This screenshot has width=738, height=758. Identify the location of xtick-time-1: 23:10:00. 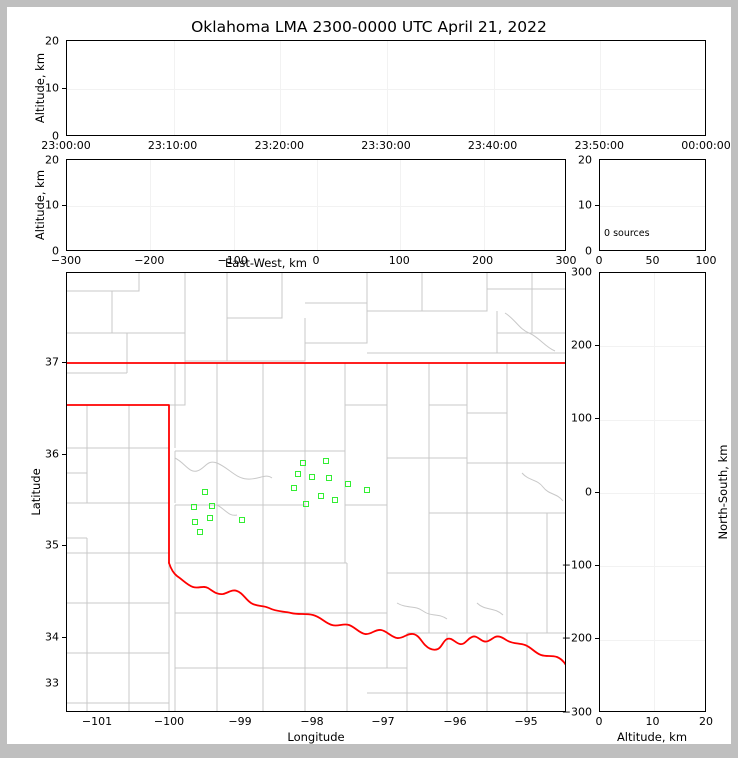
(172, 145).